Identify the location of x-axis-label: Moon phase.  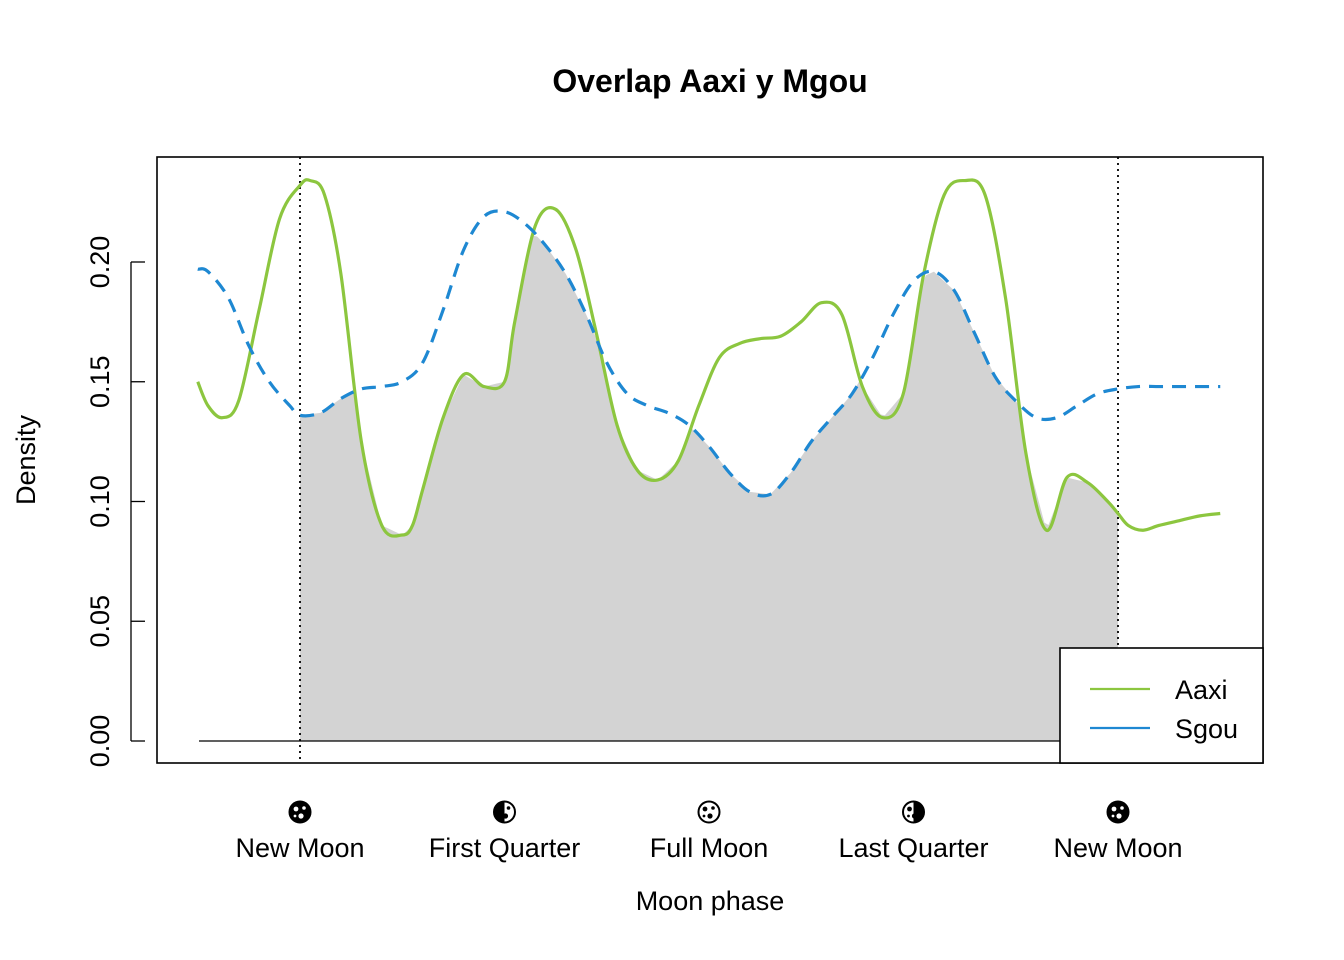
(710, 901).